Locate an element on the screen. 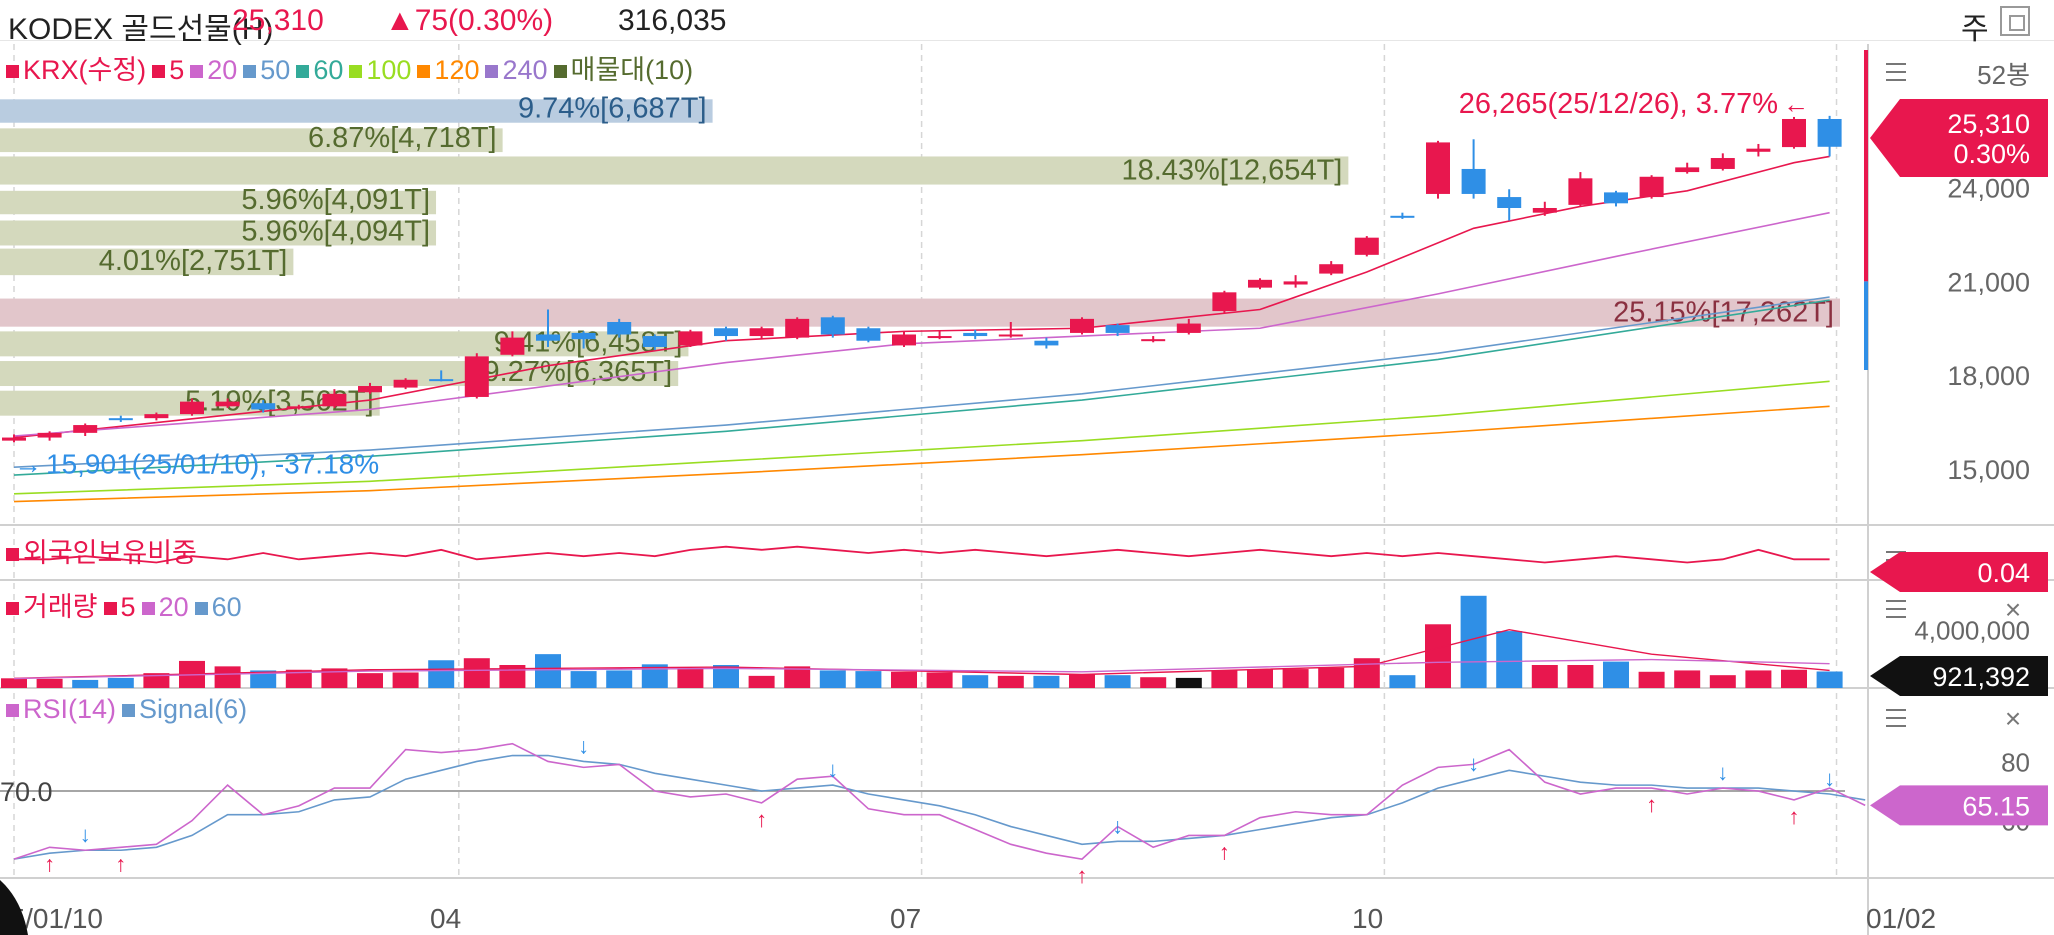  legend-item: Signal(6) is located at coordinates (184, 709).